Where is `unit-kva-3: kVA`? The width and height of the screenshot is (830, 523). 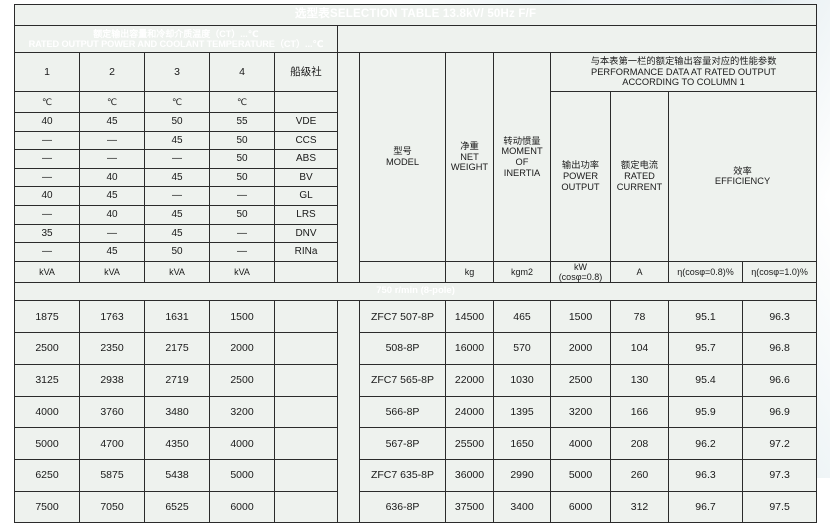
unit-kva-3: kVA is located at coordinates (177, 272).